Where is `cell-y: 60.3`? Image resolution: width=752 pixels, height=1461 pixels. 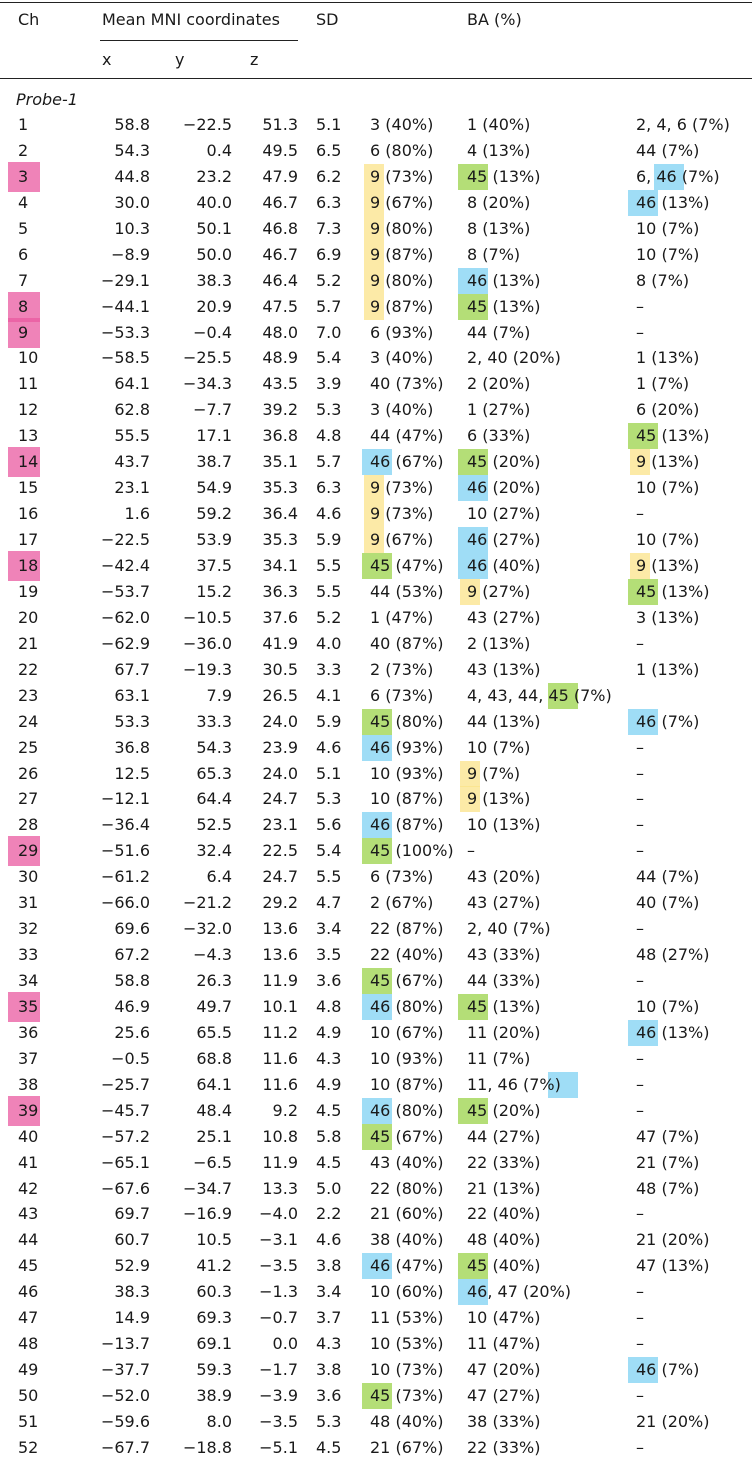
cell-y: 60.3 is located at coordinates (214, 1292).